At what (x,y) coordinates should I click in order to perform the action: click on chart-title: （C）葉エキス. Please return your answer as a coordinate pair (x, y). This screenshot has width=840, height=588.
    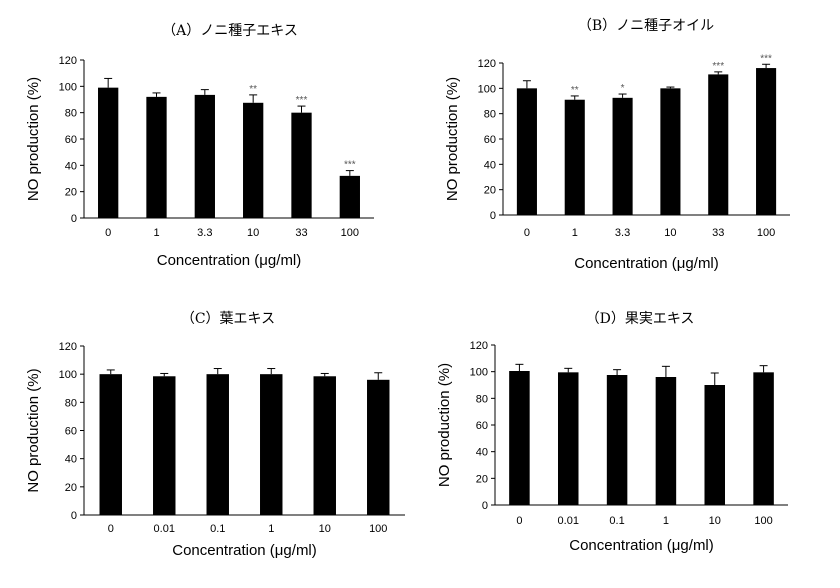
    Looking at the image, I should click on (228, 319).